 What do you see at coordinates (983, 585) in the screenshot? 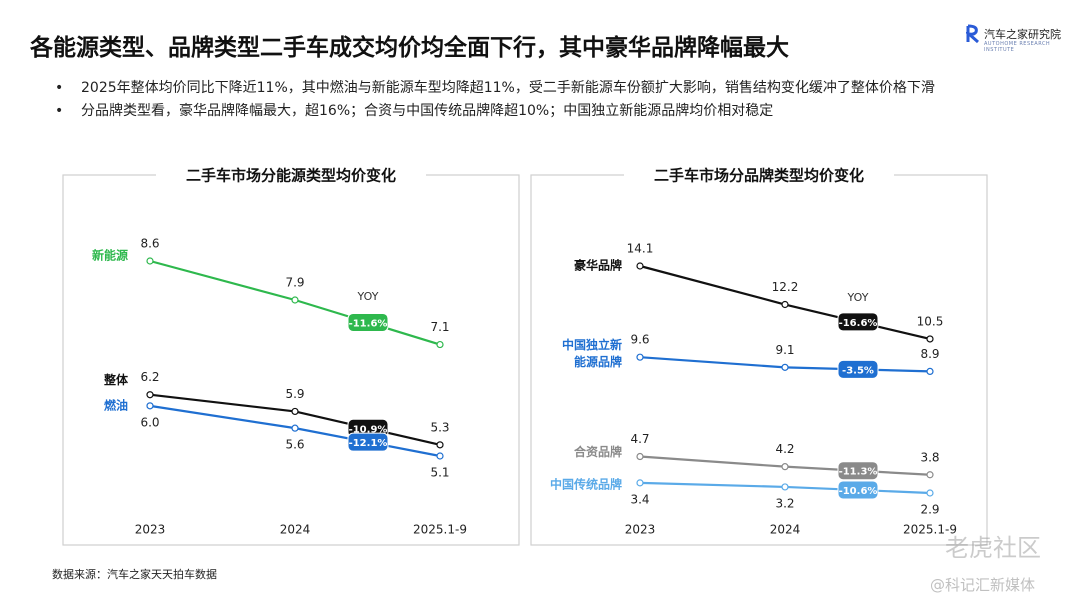
I see `watermark: @科记汇新媒体` at bounding box center [983, 585].